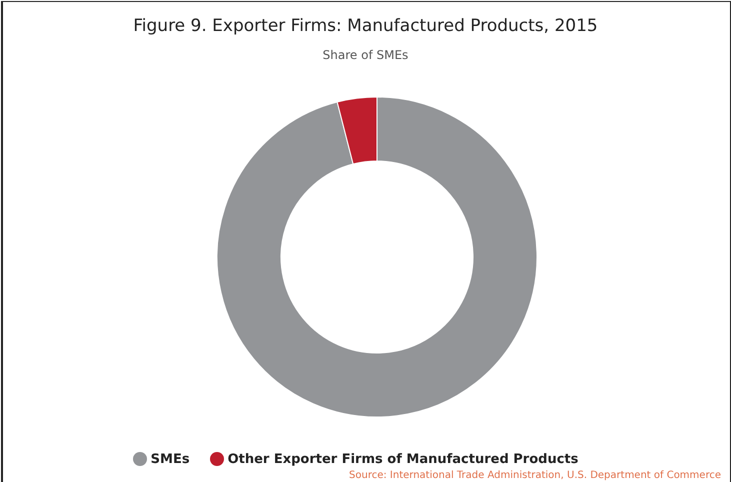  What do you see at coordinates (366, 55) in the screenshot?
I see `chart-subtitle: Share of SMEs` at bounding box center [366, 55].